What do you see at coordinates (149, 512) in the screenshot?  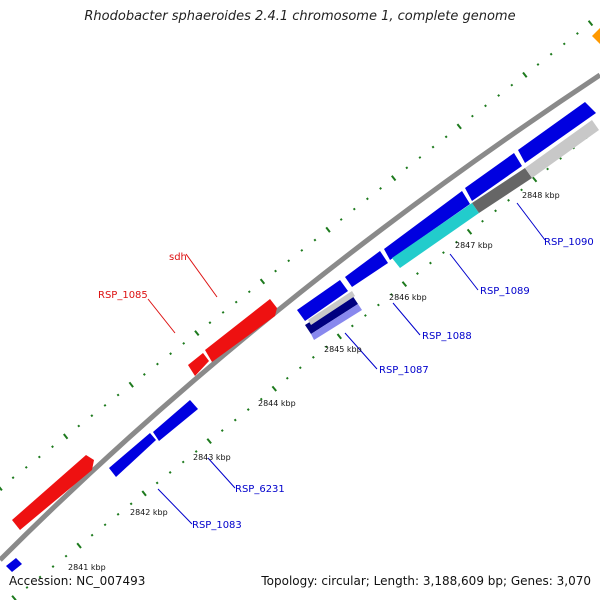 I see `scale-label: 2842 kbp` at bounding box center [149, 512].